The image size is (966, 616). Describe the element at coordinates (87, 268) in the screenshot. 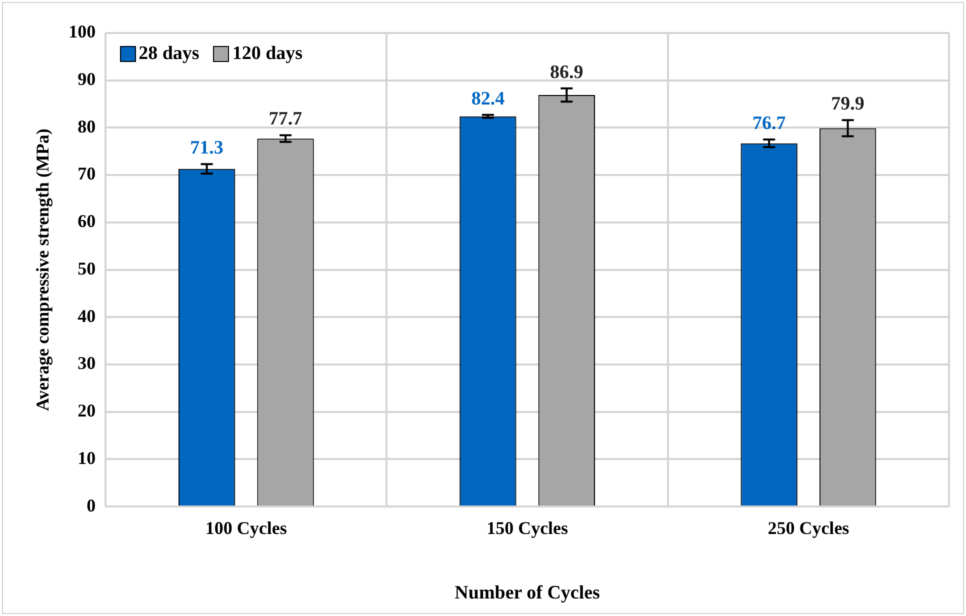

I see `y-tick-label: 50` at that location.